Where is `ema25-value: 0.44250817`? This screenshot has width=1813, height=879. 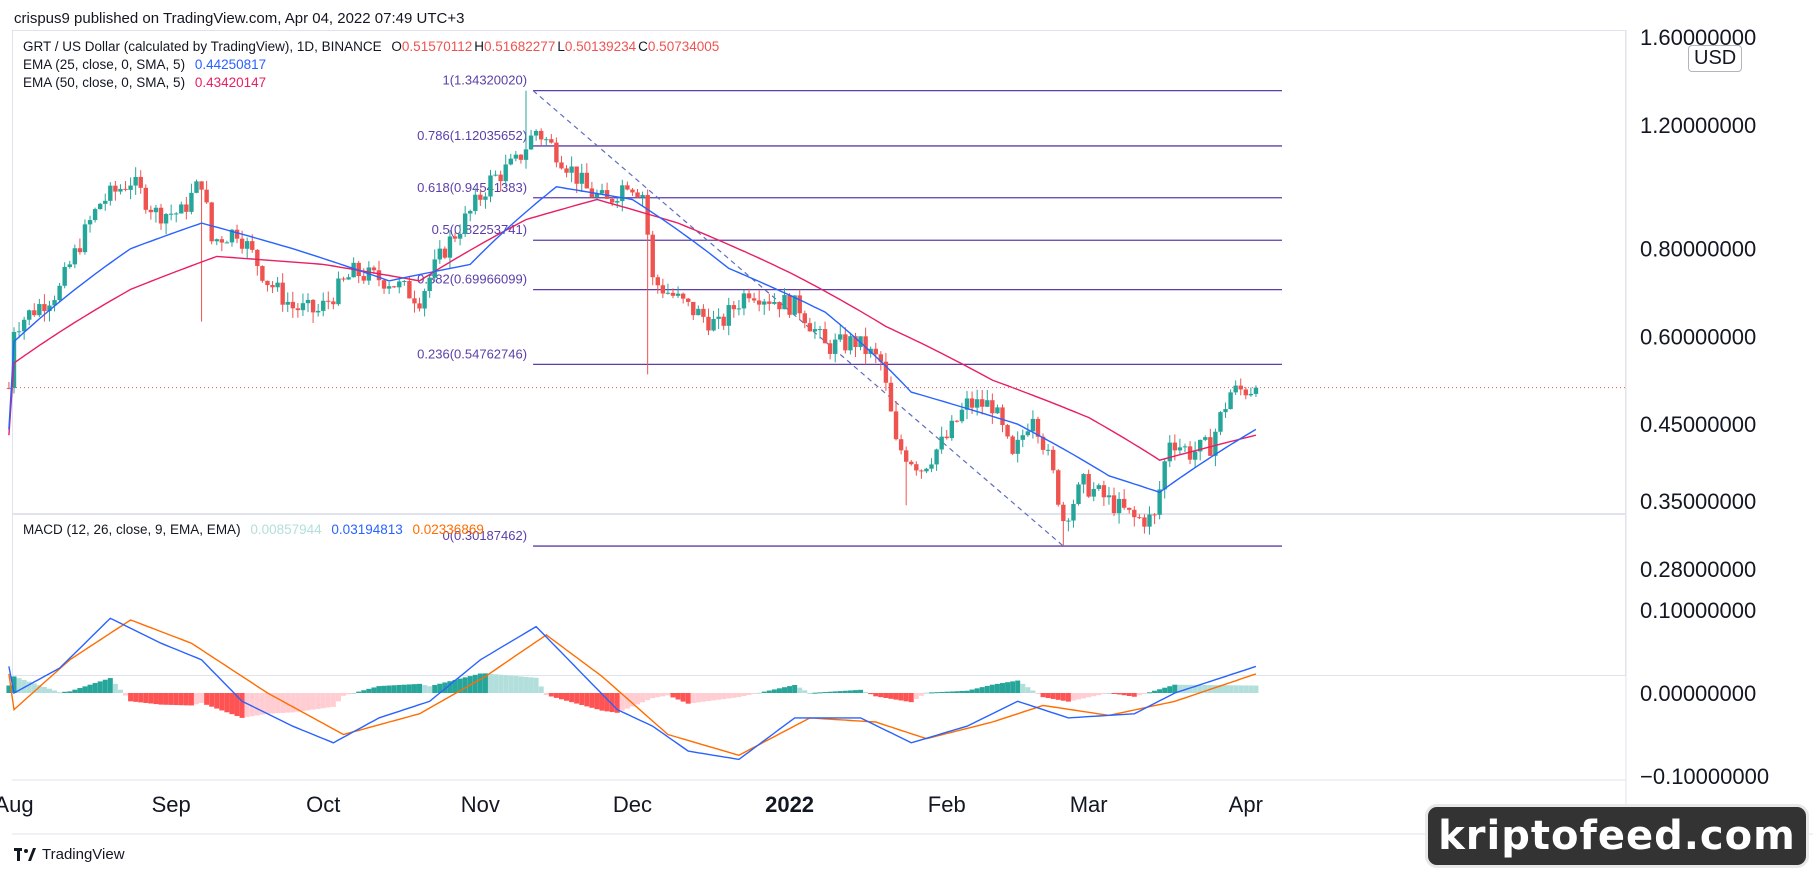
ema25-value: 0.44250817 is located at coordinates (230, 64).